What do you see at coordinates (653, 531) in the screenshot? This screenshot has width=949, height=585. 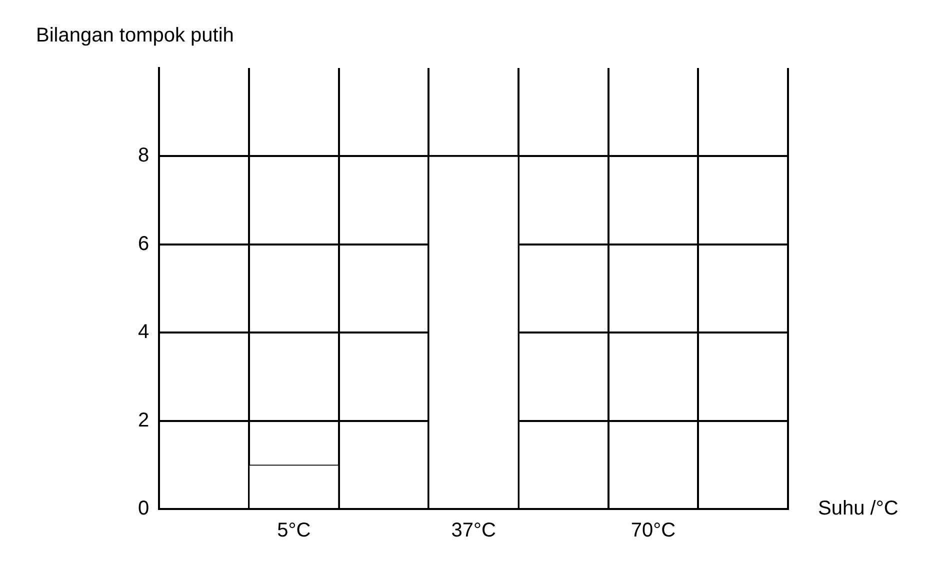 I see `x-tick-label: 70°C` at bounding box center [653, 531].